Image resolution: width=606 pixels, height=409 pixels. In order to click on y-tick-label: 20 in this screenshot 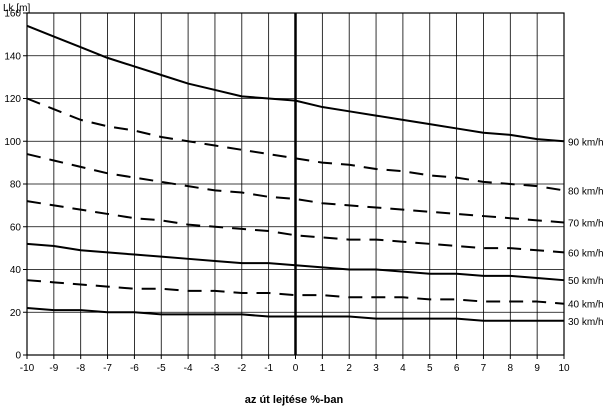, I will do `click(16, 313)`.